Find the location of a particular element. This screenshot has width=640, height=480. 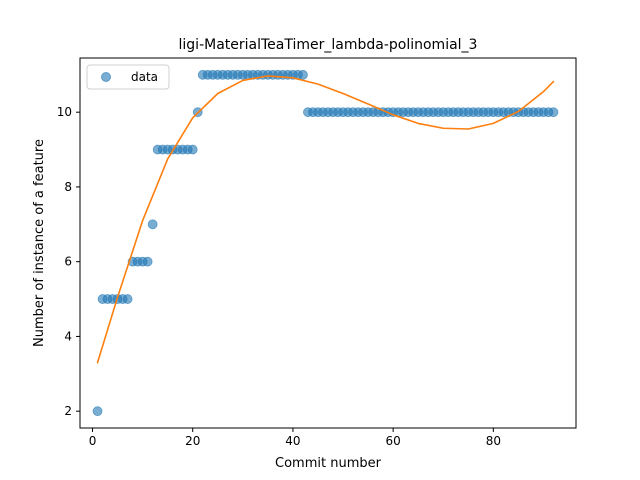

y-tick-label: 4 is located at coordinates (68, 336).